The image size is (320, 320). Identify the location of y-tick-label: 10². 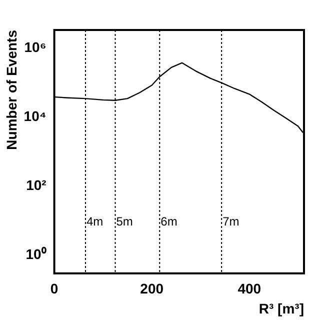
(36, 185).